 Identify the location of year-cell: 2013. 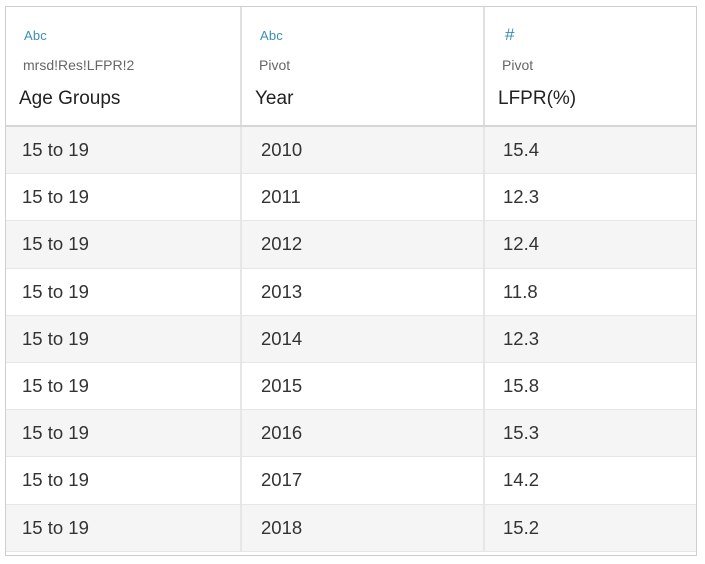
(363, 291).